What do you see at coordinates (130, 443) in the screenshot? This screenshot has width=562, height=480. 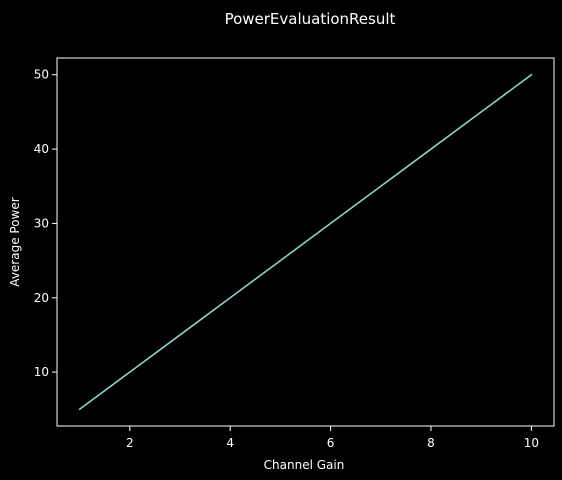 I see `x-tick-label: 2` at bounding box center [130, 443].